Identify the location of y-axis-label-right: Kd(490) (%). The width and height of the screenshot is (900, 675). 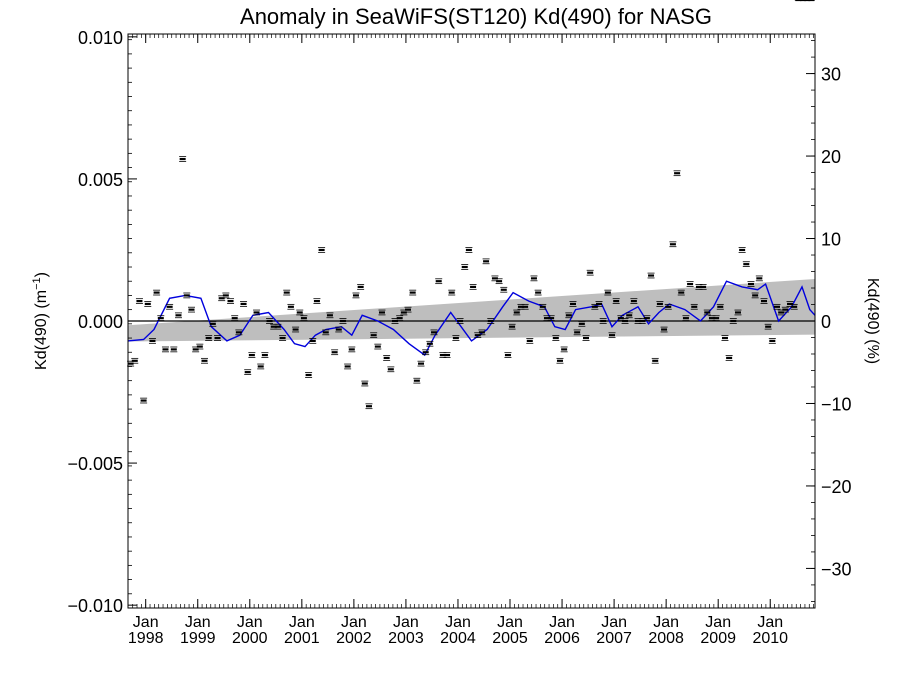
(872, 321).